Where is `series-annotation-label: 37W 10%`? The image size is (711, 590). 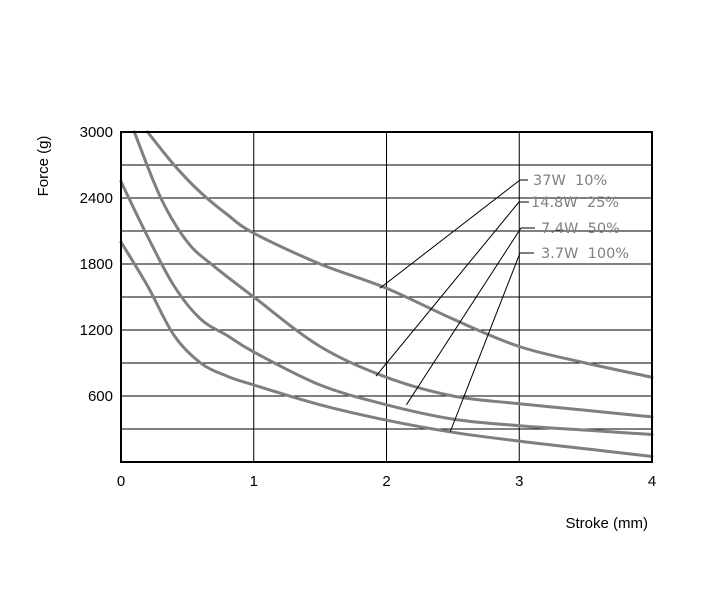
series-annotation-label: 37W 10% is located at coordinates (570, 181).